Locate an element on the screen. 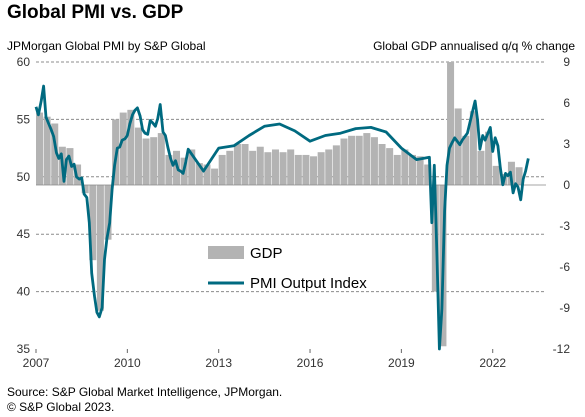 The image size is (585, 417). legend-gdp-swatch is located at coordinates (226, 252).